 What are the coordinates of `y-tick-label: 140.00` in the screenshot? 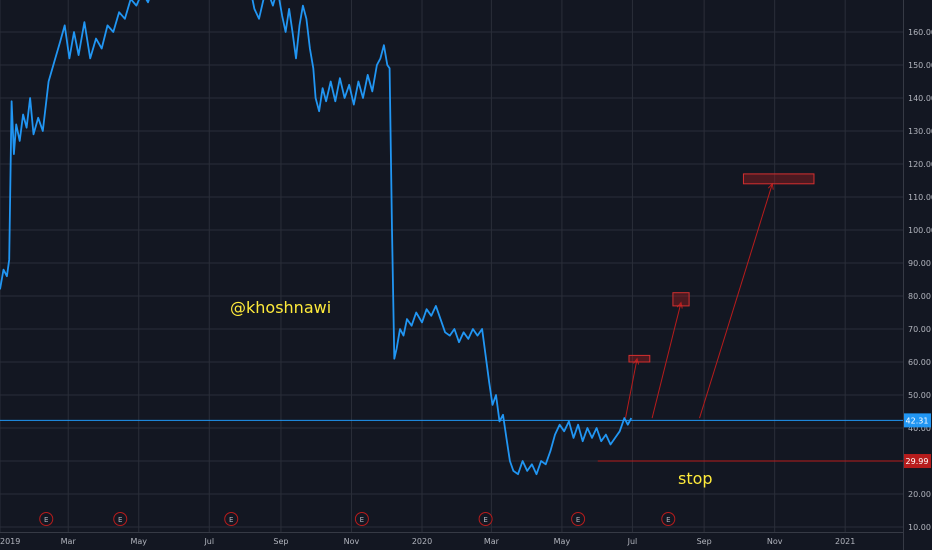 It's located at (920, 98).